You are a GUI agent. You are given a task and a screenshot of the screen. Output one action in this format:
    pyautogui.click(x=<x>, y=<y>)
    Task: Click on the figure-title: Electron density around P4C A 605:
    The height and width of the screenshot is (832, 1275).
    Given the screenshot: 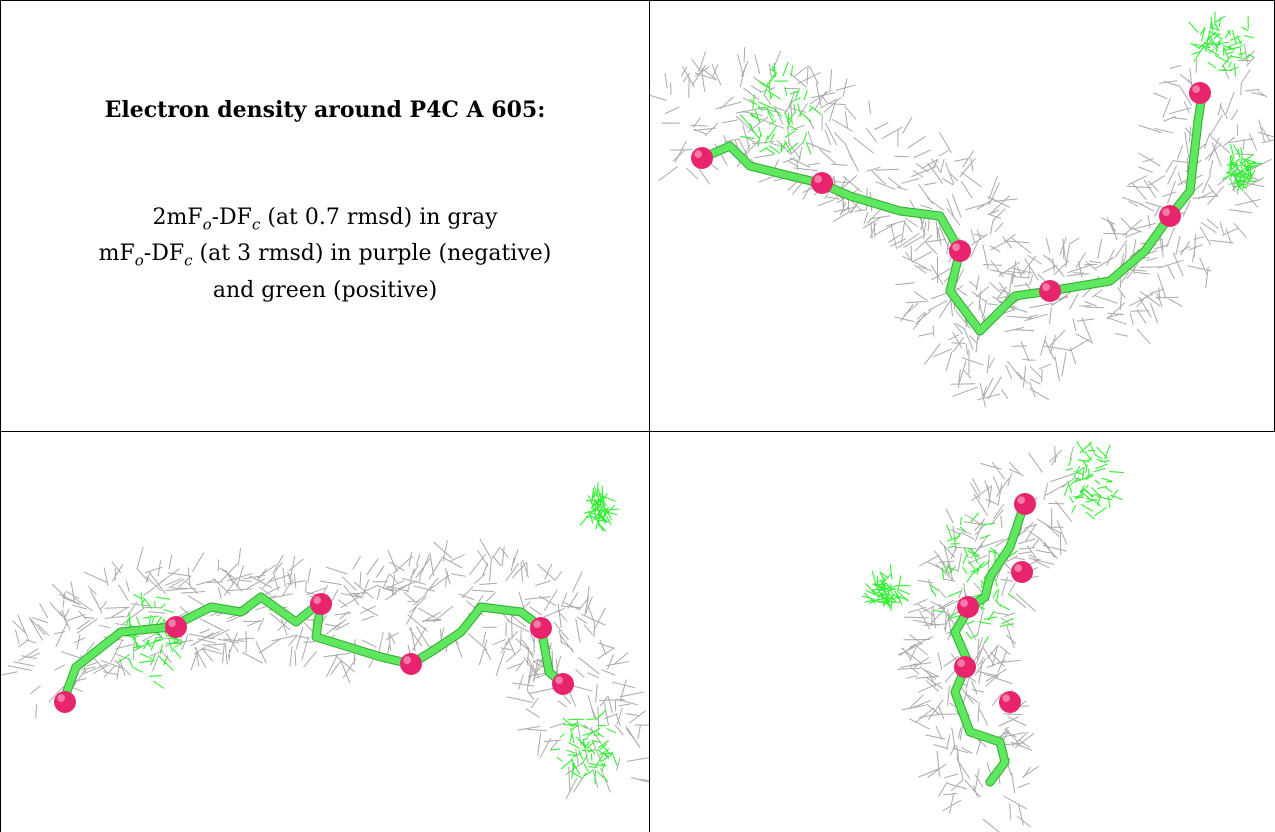 What is the action you would take?
    pyautogui.click(x=325, y=110)
    